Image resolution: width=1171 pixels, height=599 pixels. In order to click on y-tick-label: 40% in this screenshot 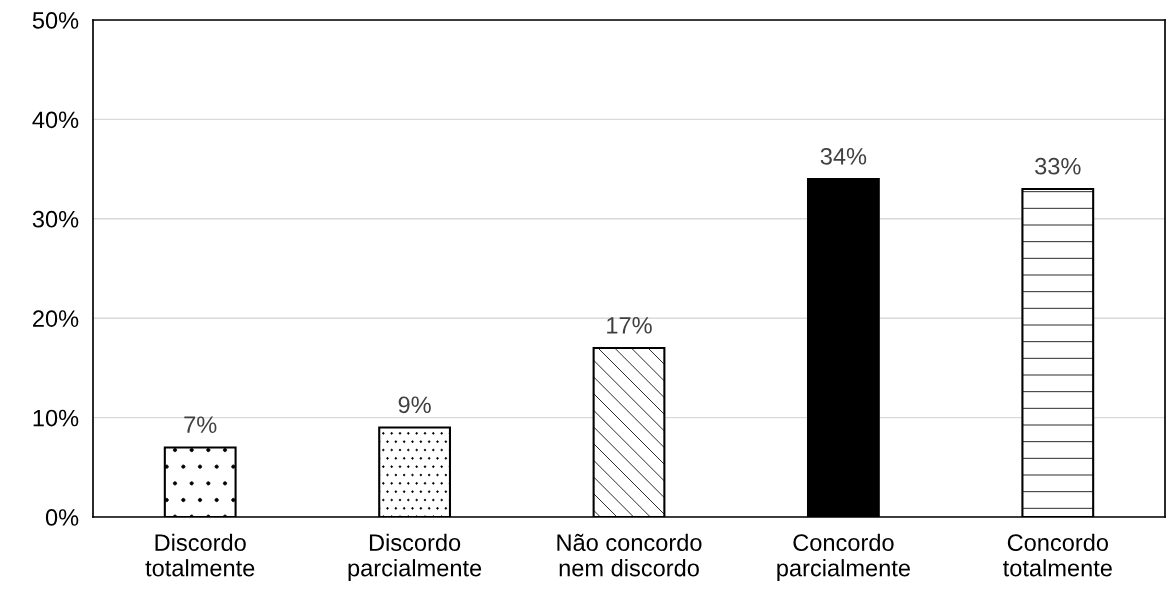, I will do `click(55, 120)`.